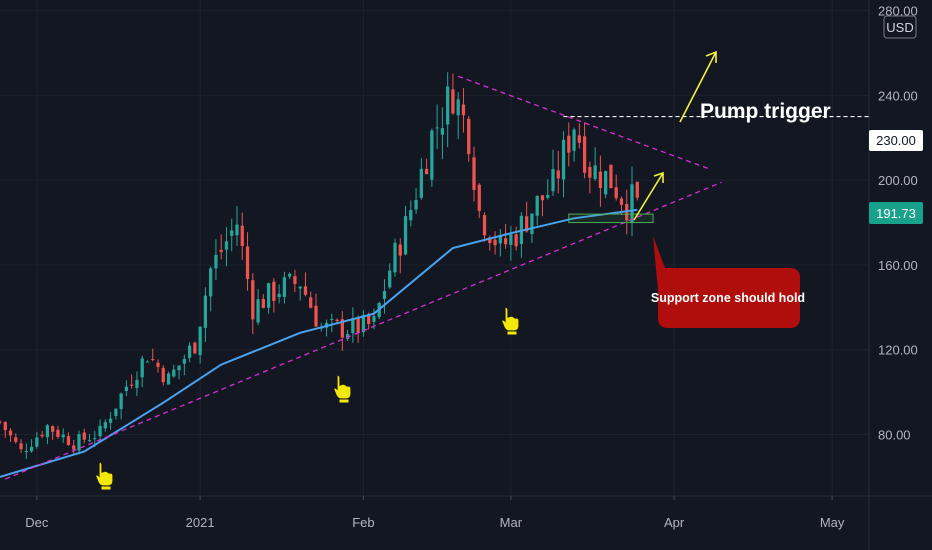 The width and height of the screenshot is (932, 550). Describe the element at coordinates (511, 522) in the screenshot. I see `x-tick-label: Mar` at that location.